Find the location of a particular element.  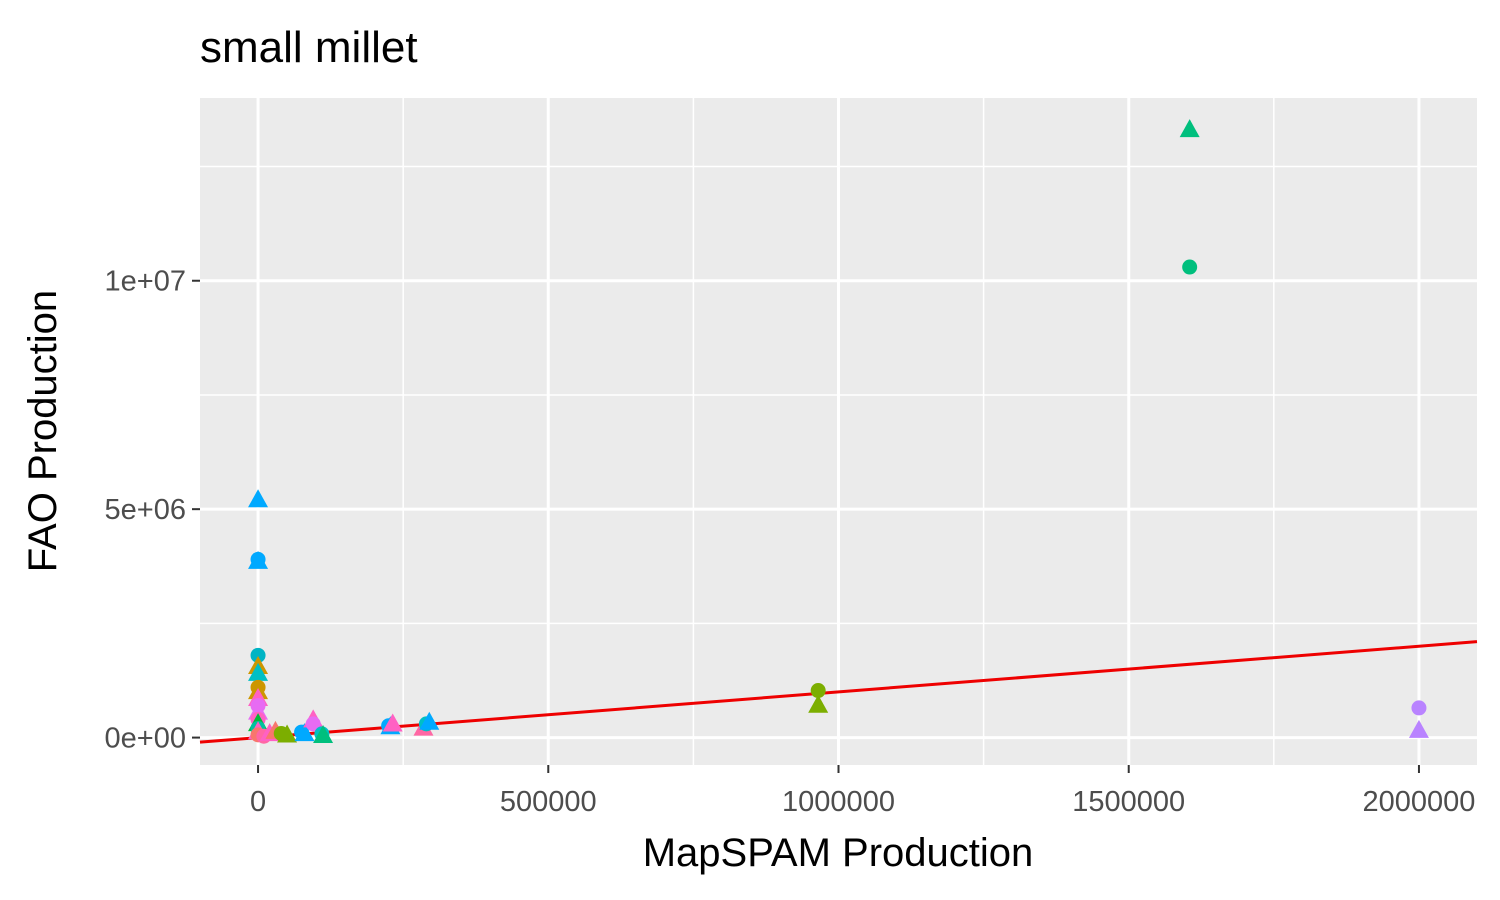

reference-line-group is located at coordinates (838, 692).